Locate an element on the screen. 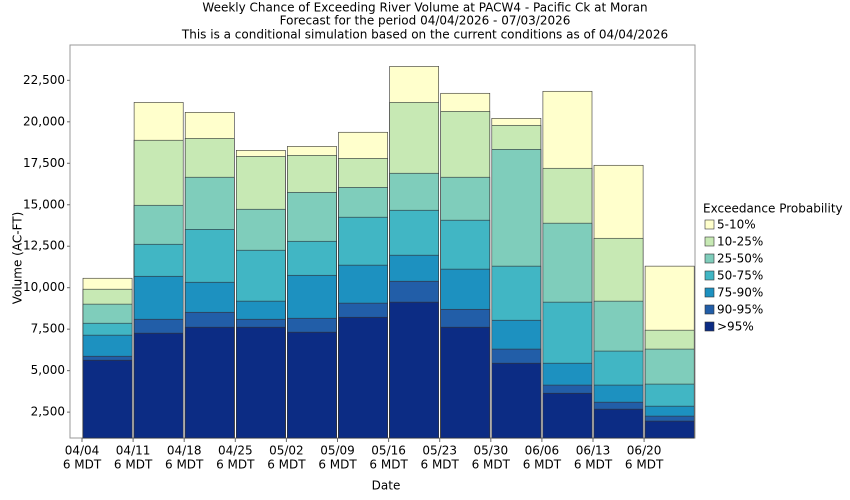 The image size is (850, 500). y-tick-label: 7,500 is located at coordinates (48, 329).